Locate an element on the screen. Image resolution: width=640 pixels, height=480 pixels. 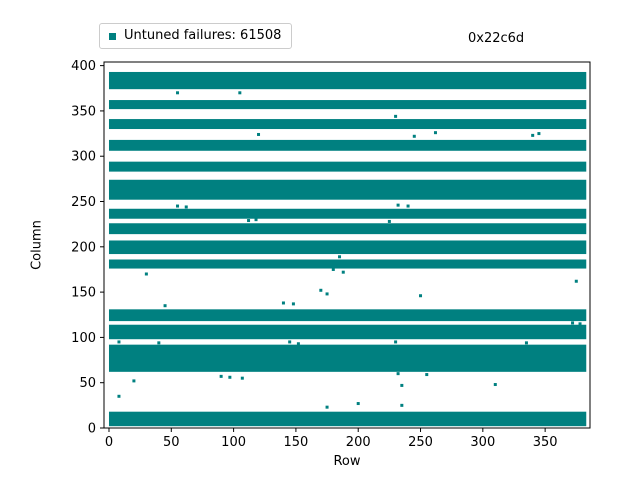
legend-marker-icon is located at coordinates (112, 36).